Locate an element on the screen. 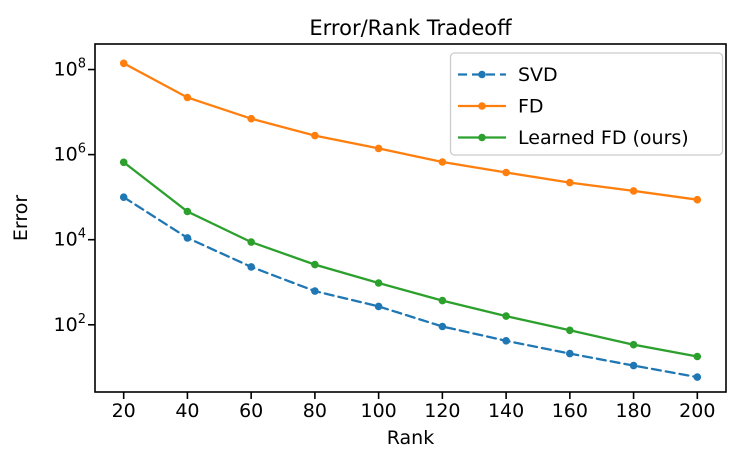  chart-title: Error/Rank Tradeoff is located at coordinates (410, 28).